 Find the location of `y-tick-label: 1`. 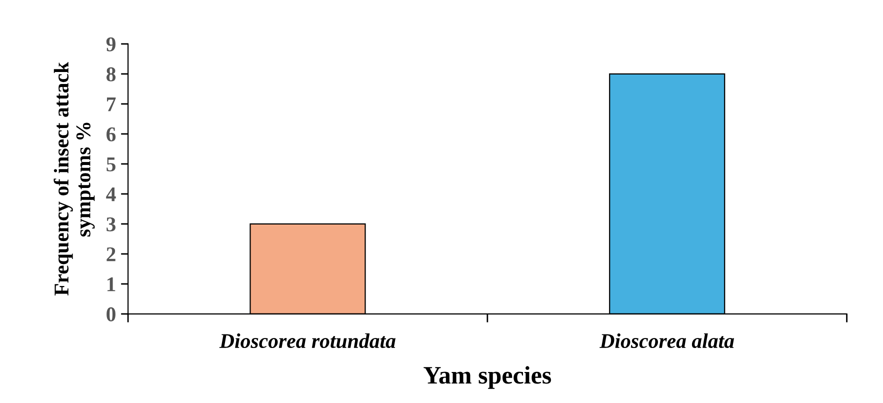

y-tick-label: 1 is located at coordinates (111, 284).